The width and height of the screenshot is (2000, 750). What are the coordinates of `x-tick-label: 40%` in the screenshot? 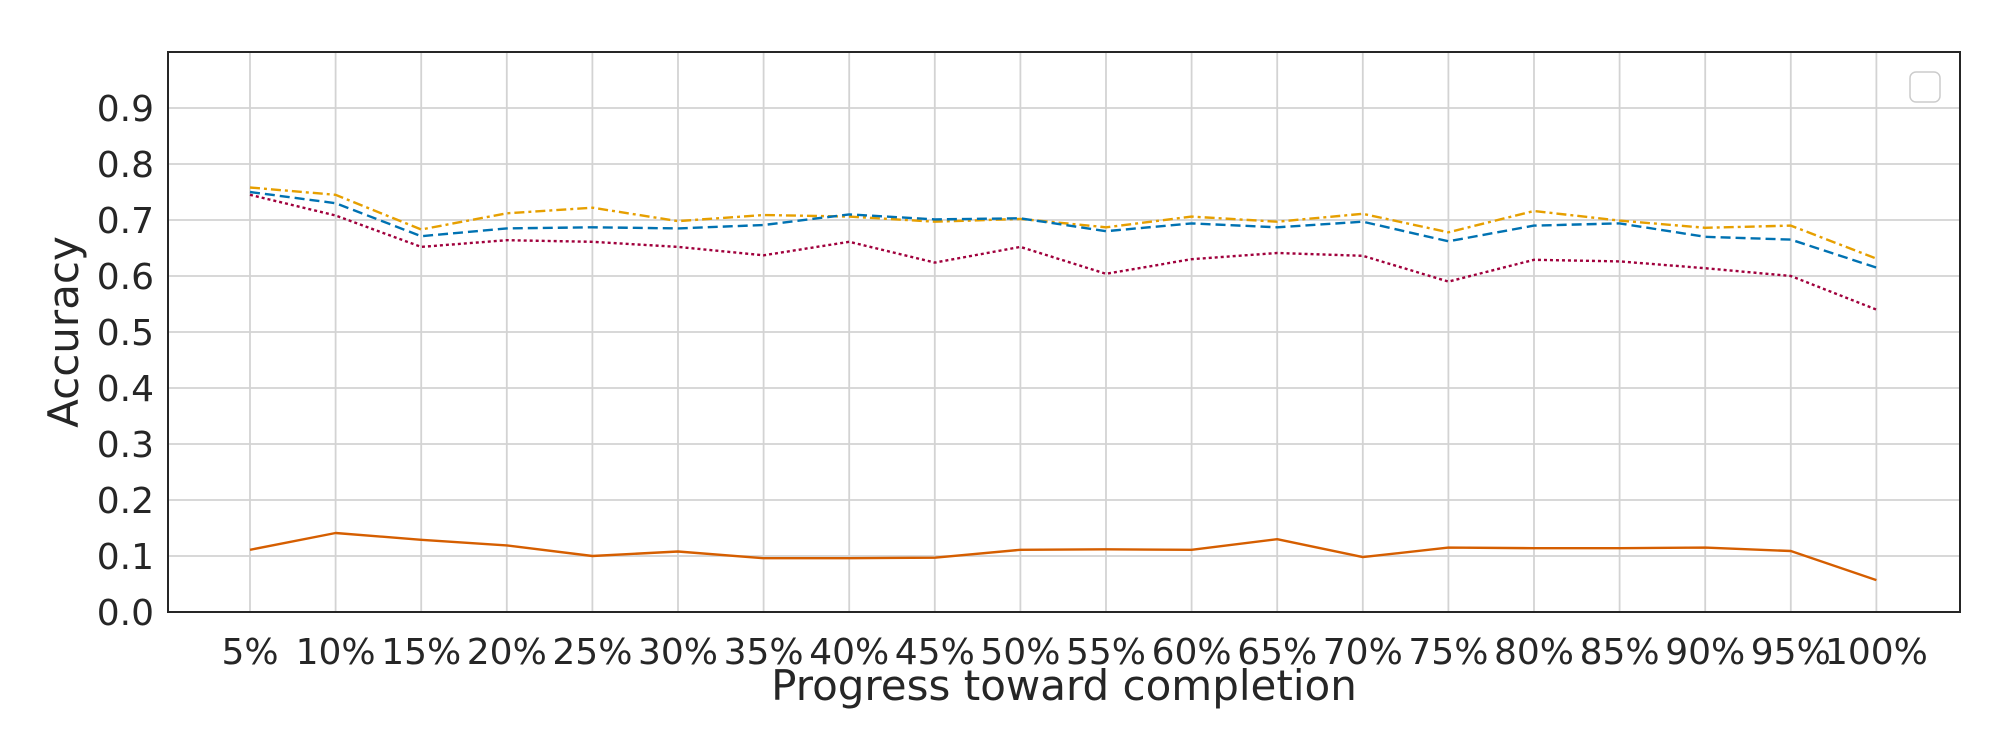 It's located at (849, 652).